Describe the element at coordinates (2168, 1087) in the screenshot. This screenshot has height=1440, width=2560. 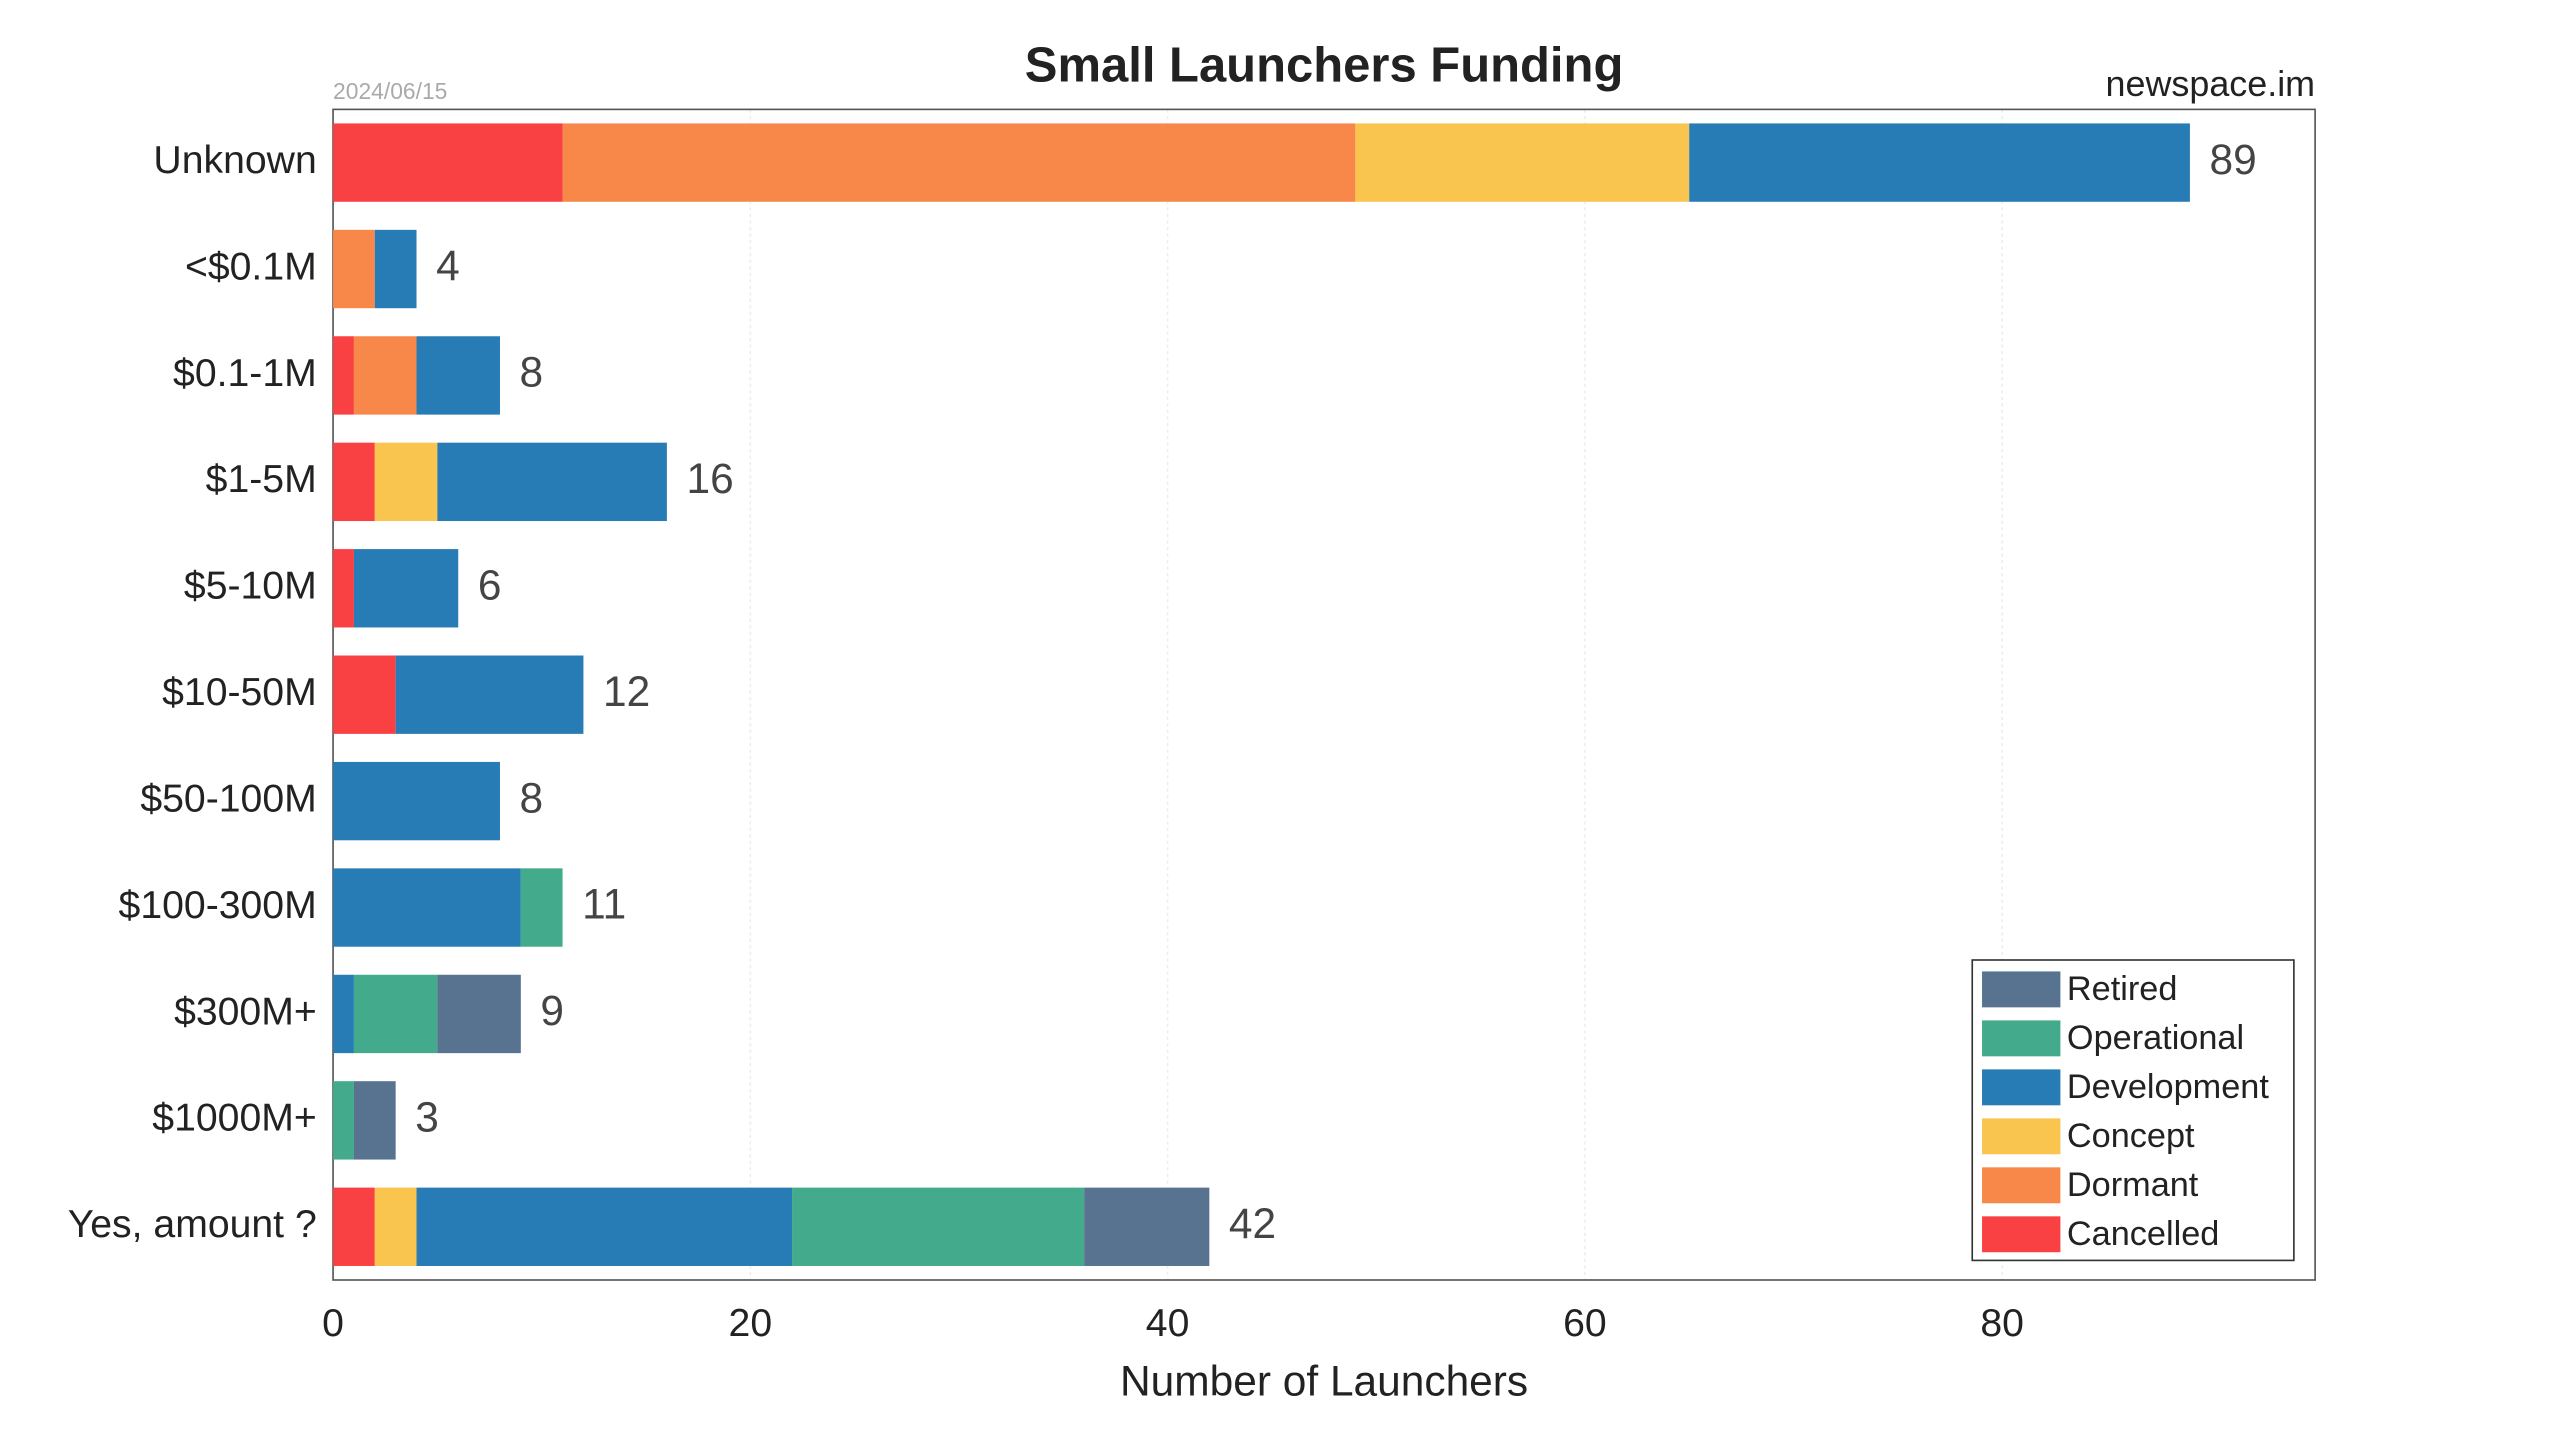
I see `legend-label: Development` at that location.